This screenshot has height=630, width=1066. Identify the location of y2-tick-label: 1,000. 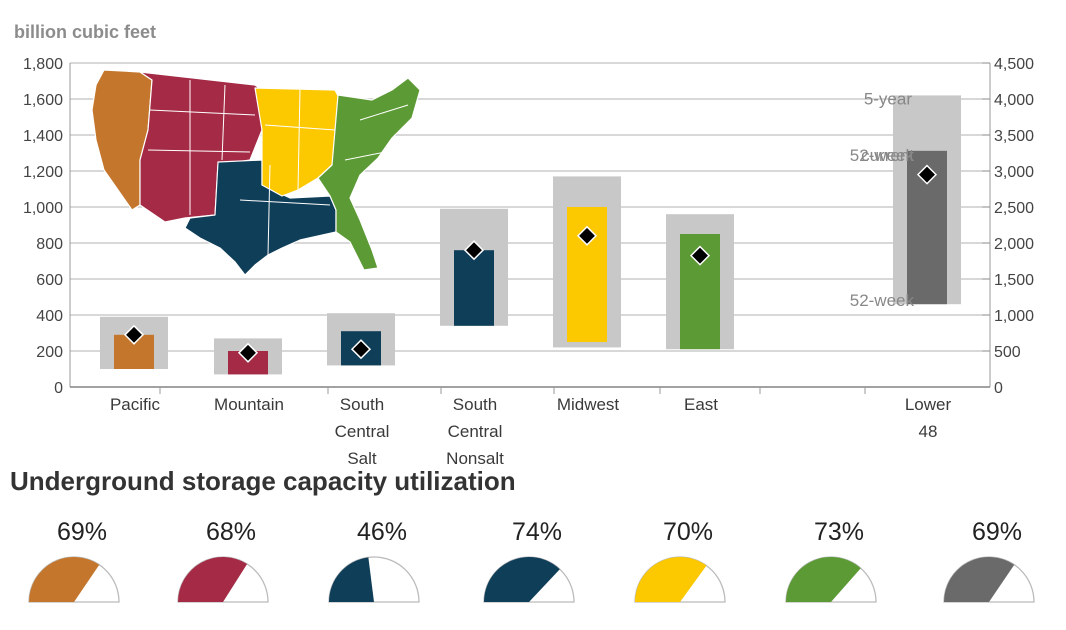
(1014, 316).